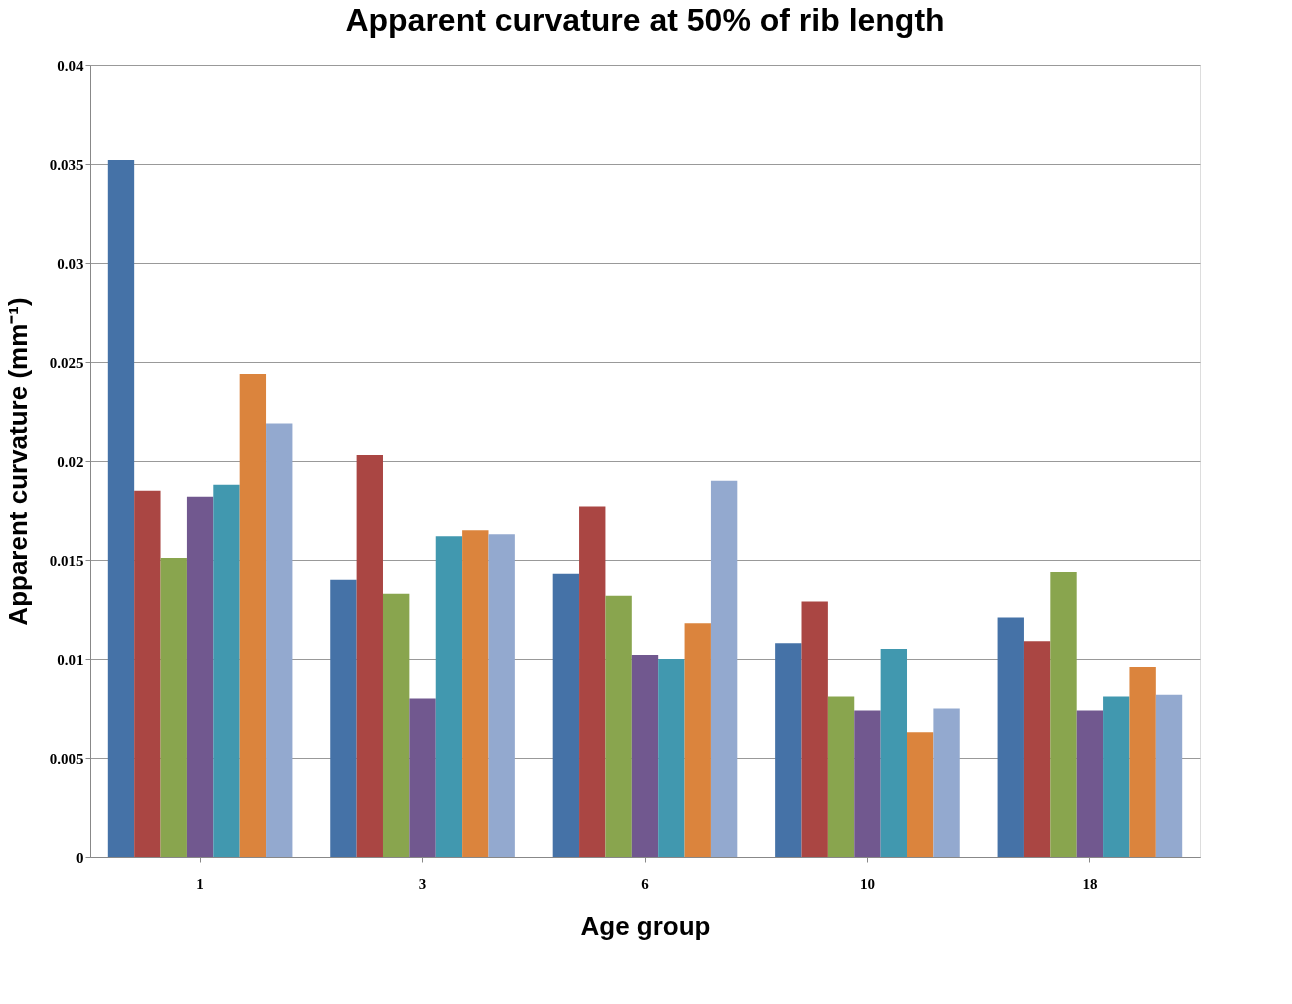 The width and height of the screenshot is (1292, 1004). What do you see at coordinates (70, 461) in the screenshot?
I see `y-tick-label: 0.02` at bounding box center [70, 461].